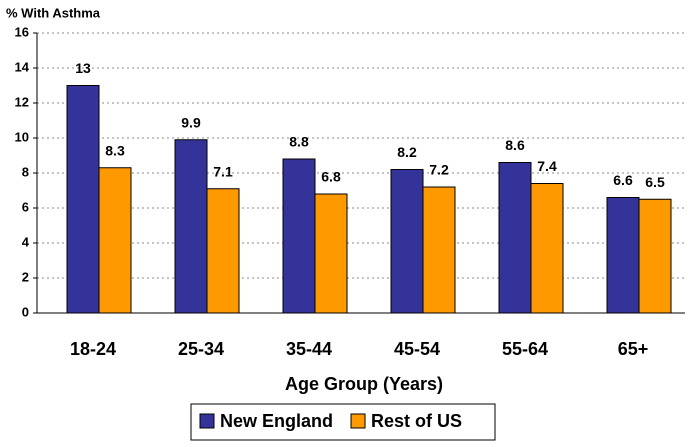  What do you see at coordinates (191, 122) in the screenshot?
I see `data-label: 9.9` at bounding box center [191, 122].